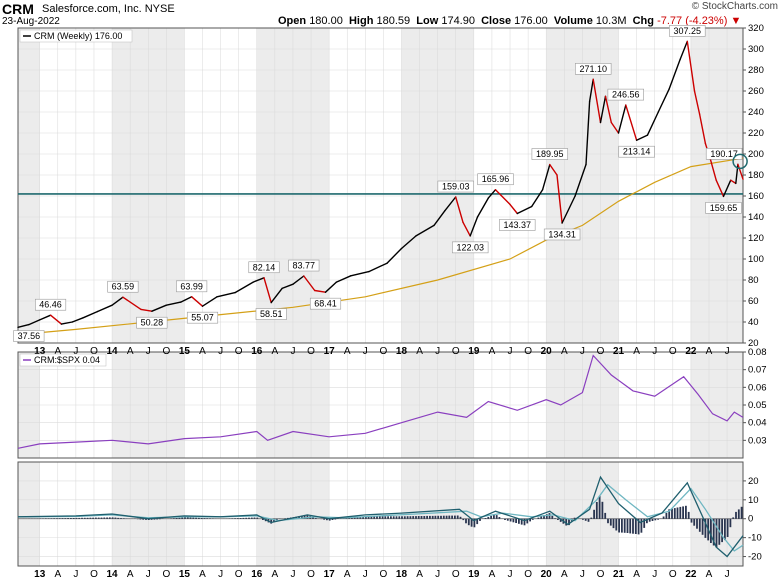 Image resolution: width=780 pixels, height=586 pixels. I want to click on x-tick-label: 20, so click(547, 574).